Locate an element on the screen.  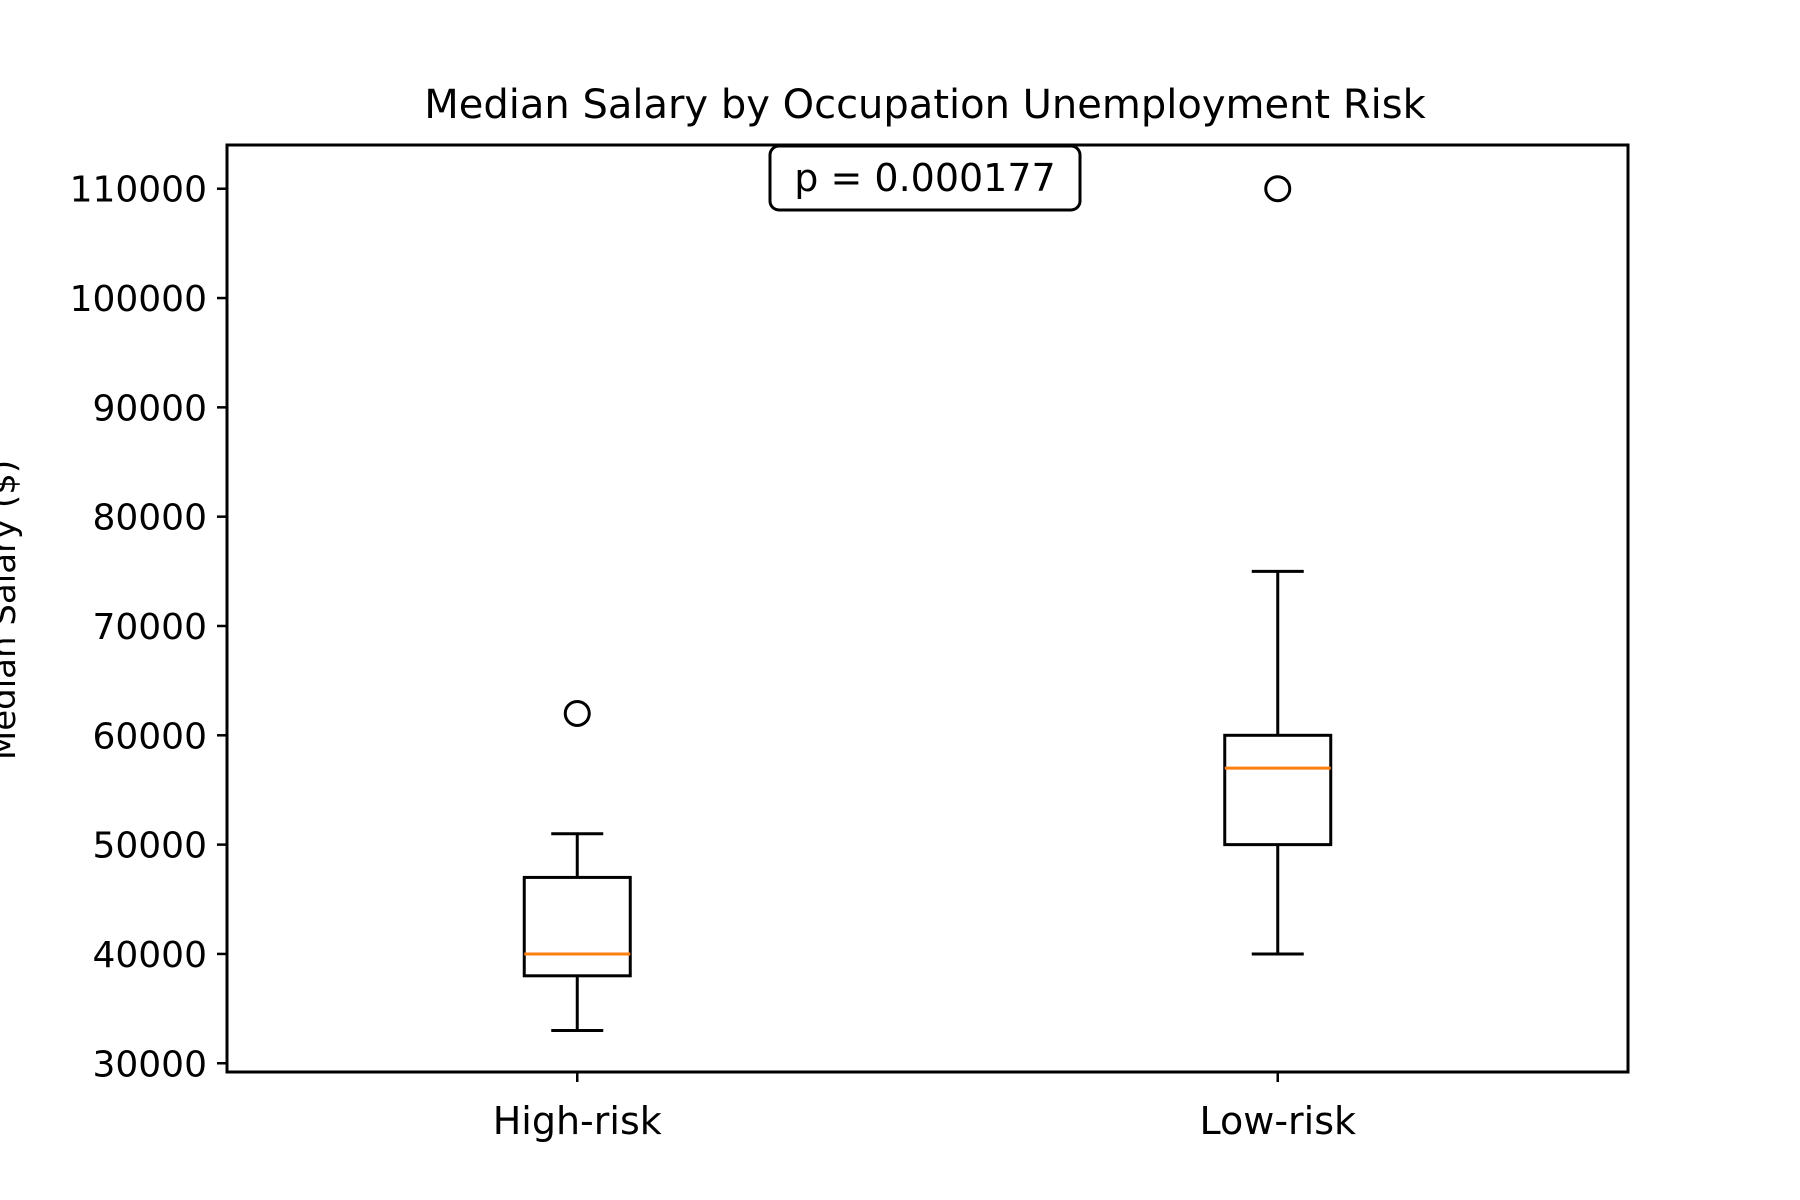
y-tick-label: 110000 is located at coordinates (138, 190).